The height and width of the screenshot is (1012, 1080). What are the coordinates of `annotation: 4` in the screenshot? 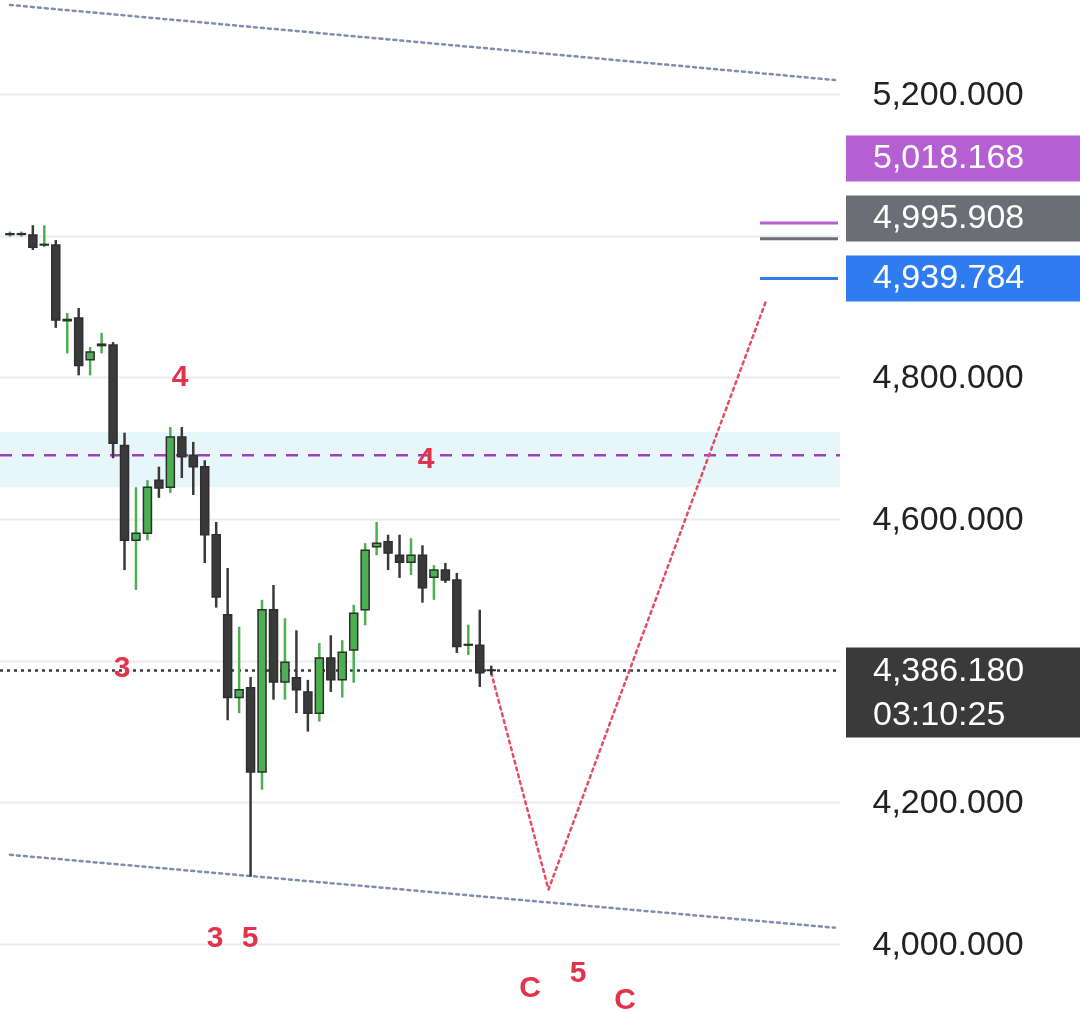 It's located at (180, 375).